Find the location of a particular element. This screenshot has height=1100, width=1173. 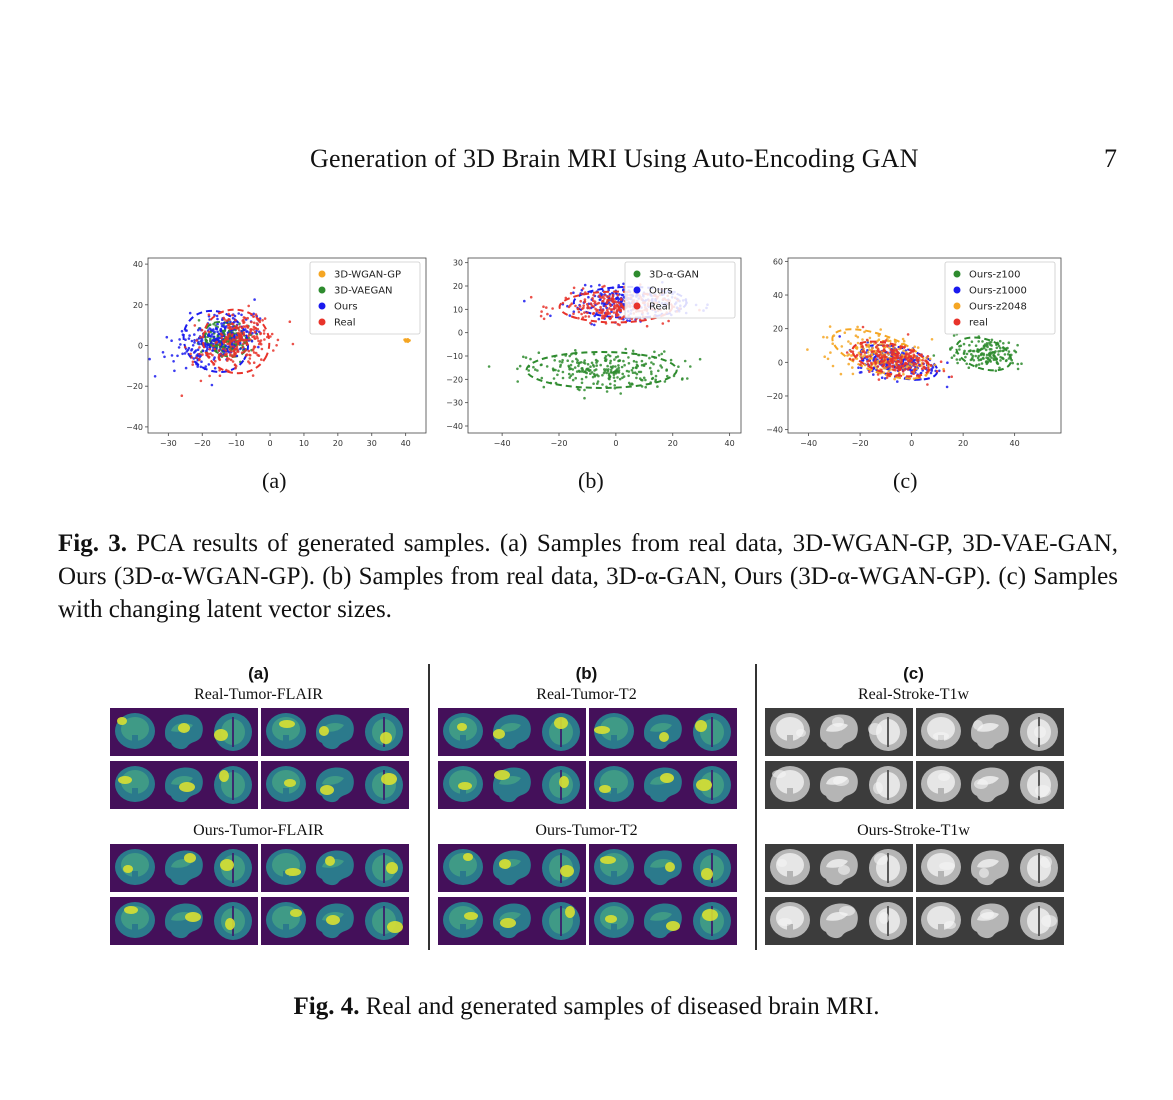

fig4-panel-label: (a) is located at coordinates (258, 673).